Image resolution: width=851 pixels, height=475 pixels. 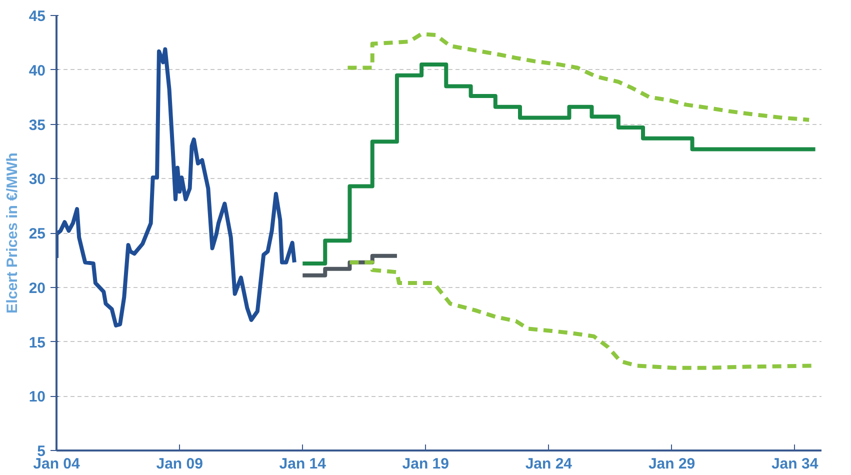 What do you see at coordinates (37, 288) in the screenshot?
I see `y-tick-label: 20` at bounding box center [37, 288].